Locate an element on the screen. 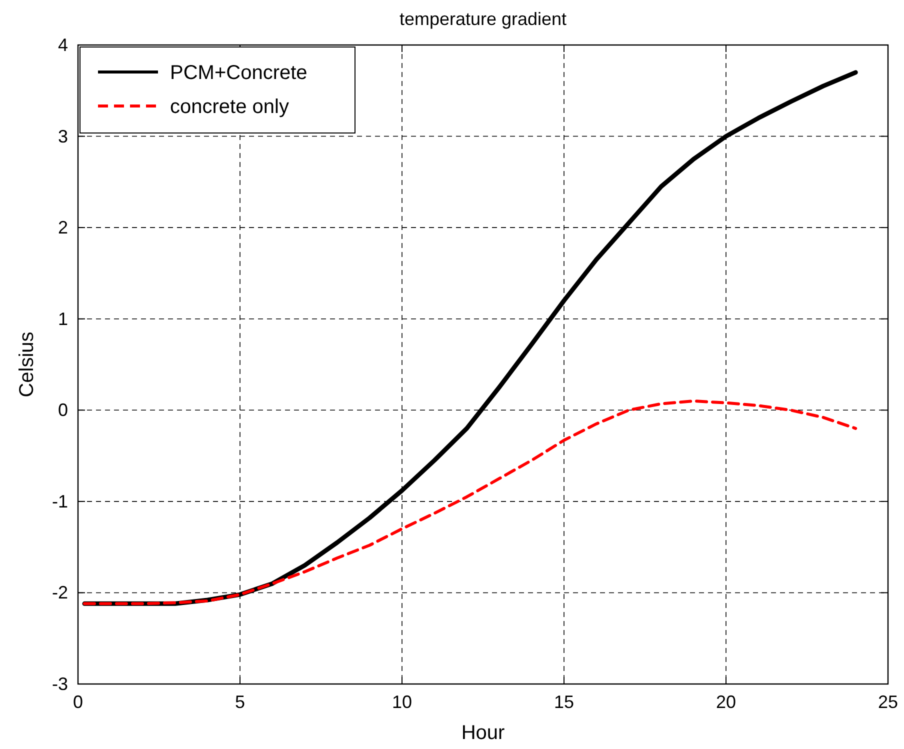 The width and height of the screenshot is (904, 749). chart-title: temperature gradient is located at coordinates (483, 19).